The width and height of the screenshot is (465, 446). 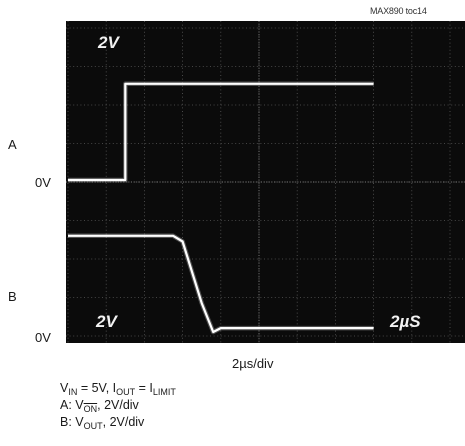 I want to click on channel-b-scale: , 2V/div, so click(x=123, y=422).